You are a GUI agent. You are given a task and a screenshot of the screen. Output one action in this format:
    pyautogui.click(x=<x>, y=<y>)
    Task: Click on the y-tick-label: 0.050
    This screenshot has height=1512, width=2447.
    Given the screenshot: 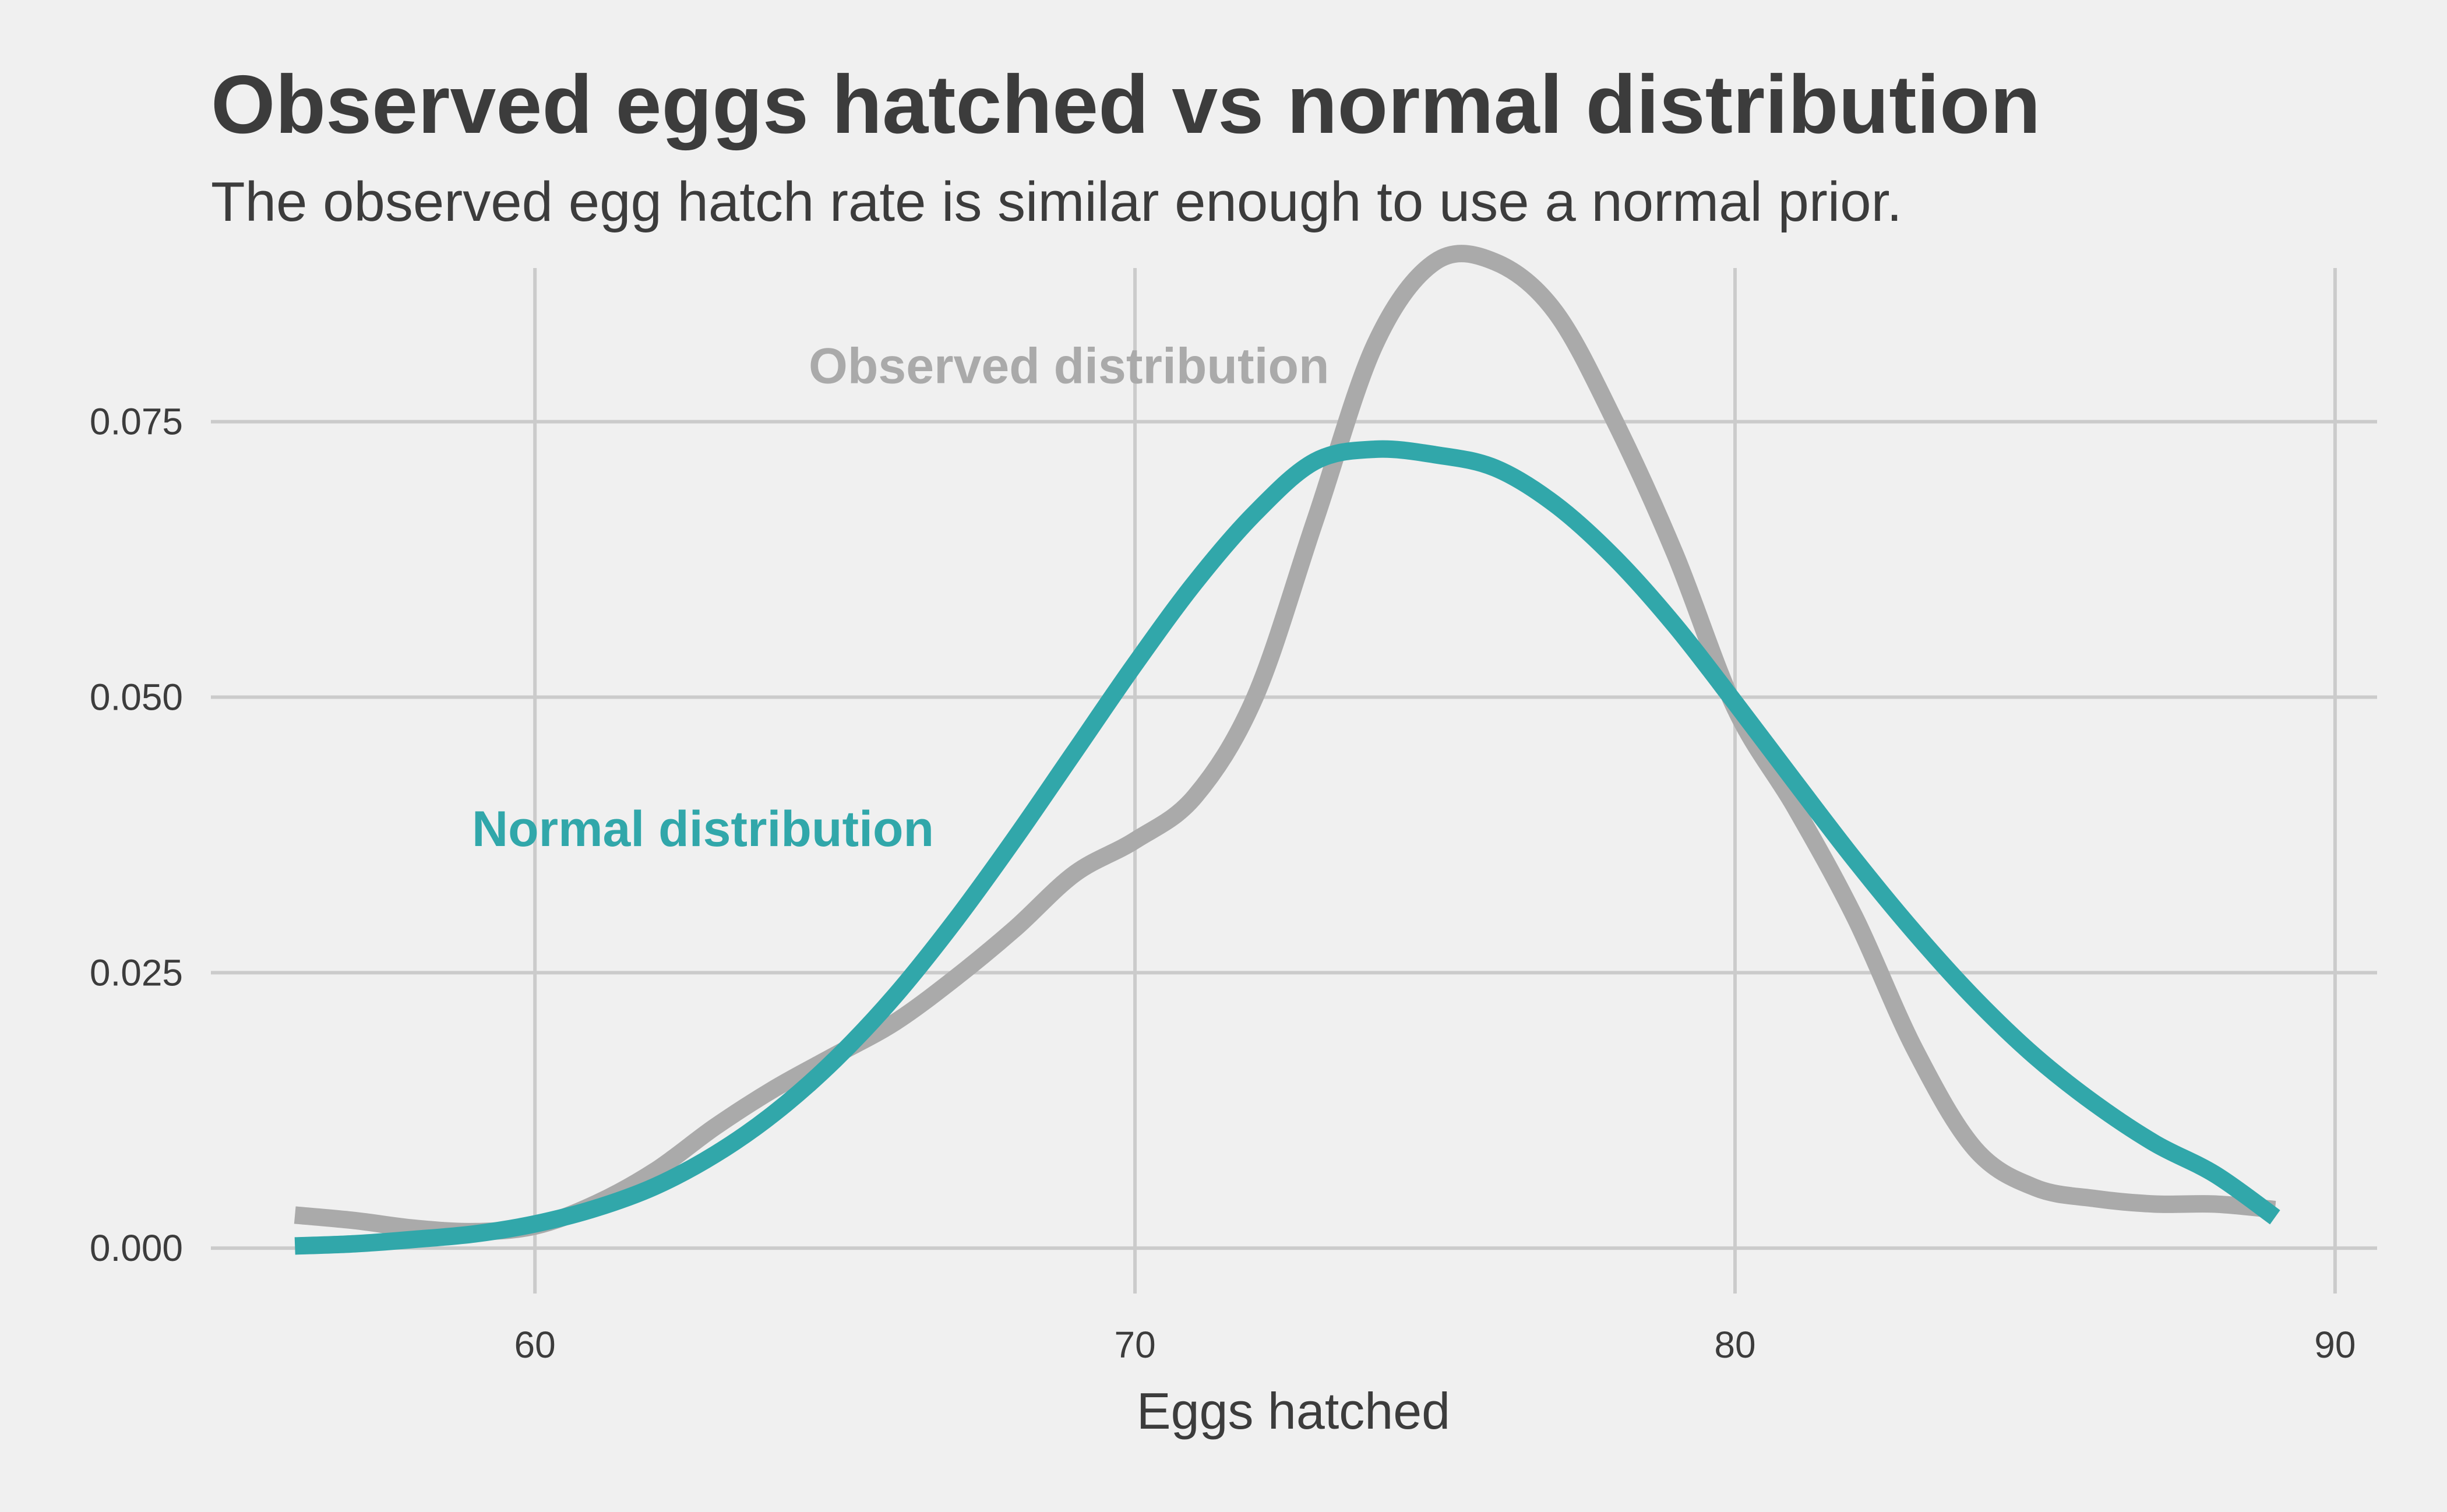 What is the action you would take?
    pyautogui.click(x=136, y=697)
    